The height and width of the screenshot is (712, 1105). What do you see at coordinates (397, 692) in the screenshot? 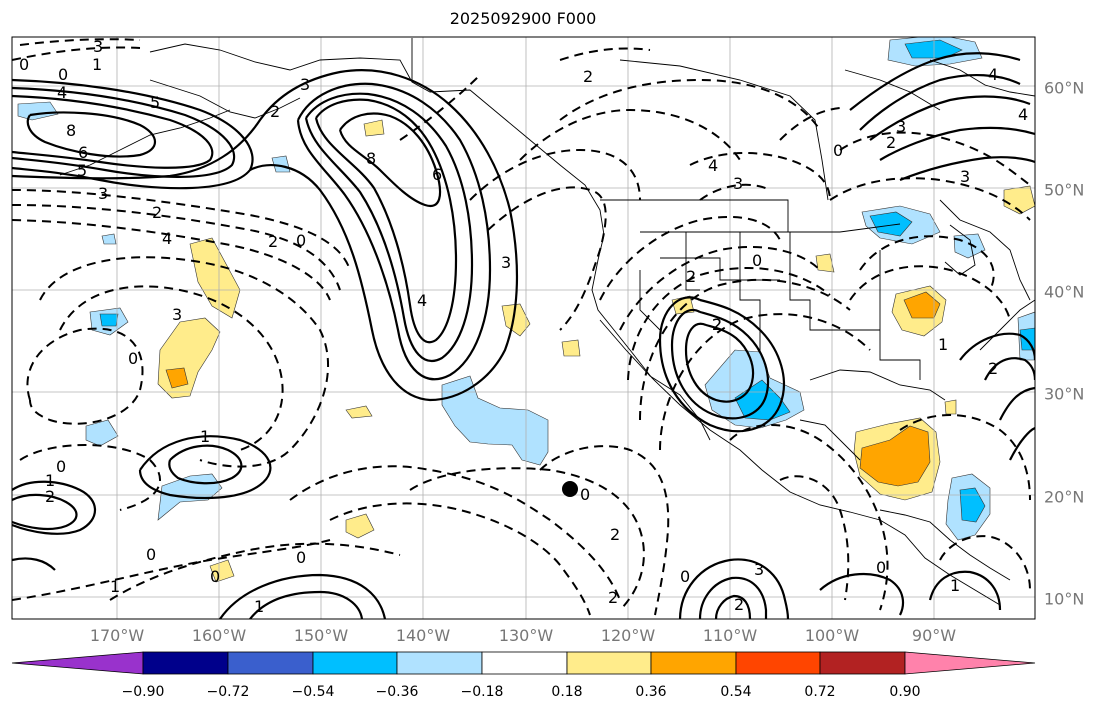
I see `colorbar-tick-label: −0.36` at bounding box center [397, 692].